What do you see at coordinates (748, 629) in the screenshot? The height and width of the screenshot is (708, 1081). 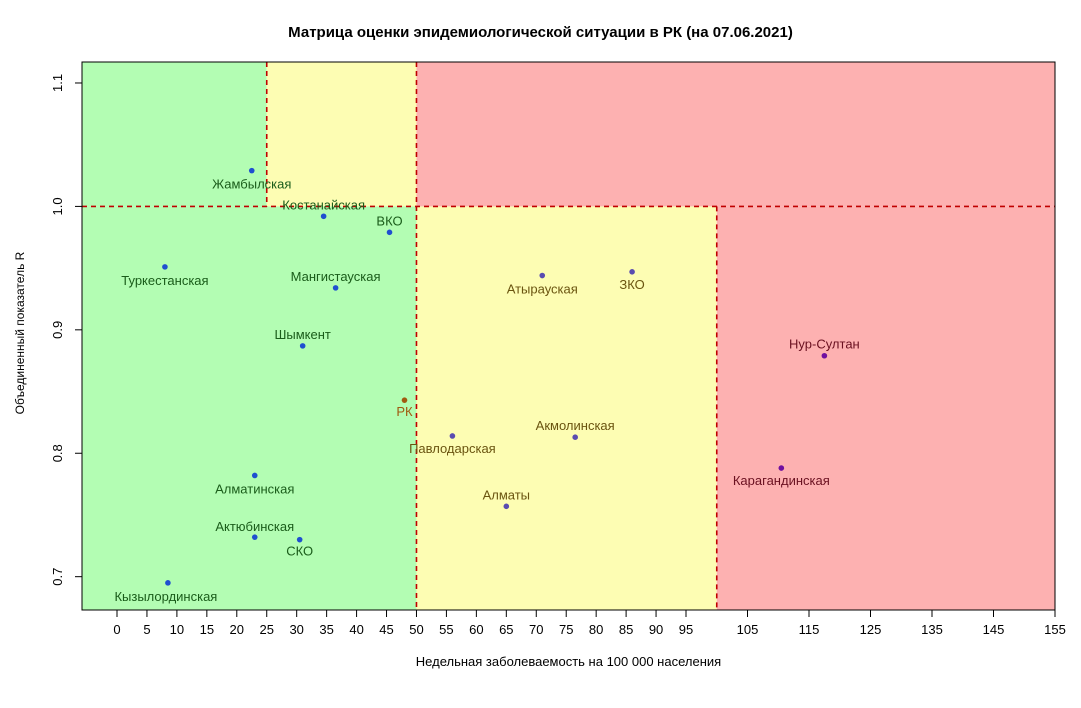 I see `x-tick-label: 105` at bounding box center [748, 629].